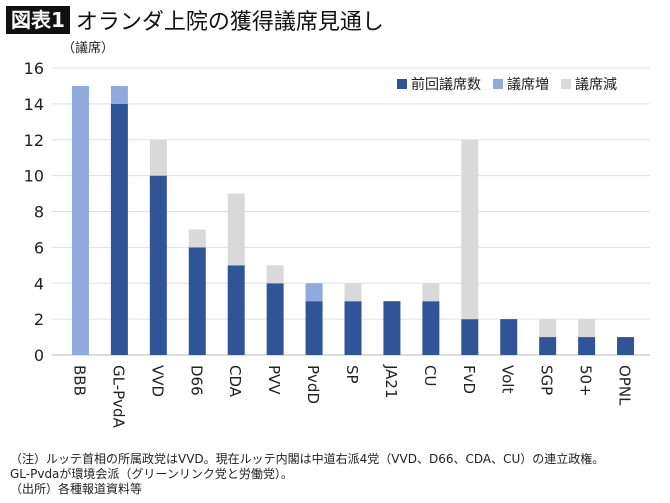  I want to click on legend-label: 前回議席数, so click(446, 84).